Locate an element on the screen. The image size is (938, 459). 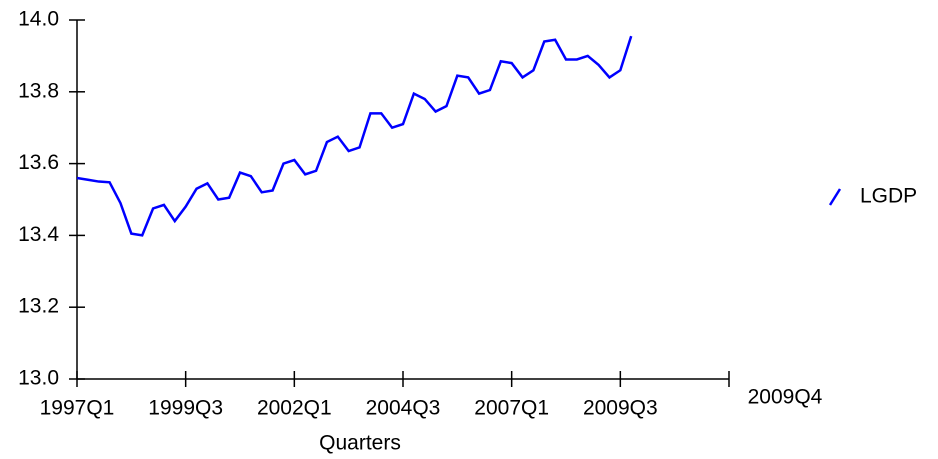
y-tick-label: 13.0 is located at coordinates (38, 378).